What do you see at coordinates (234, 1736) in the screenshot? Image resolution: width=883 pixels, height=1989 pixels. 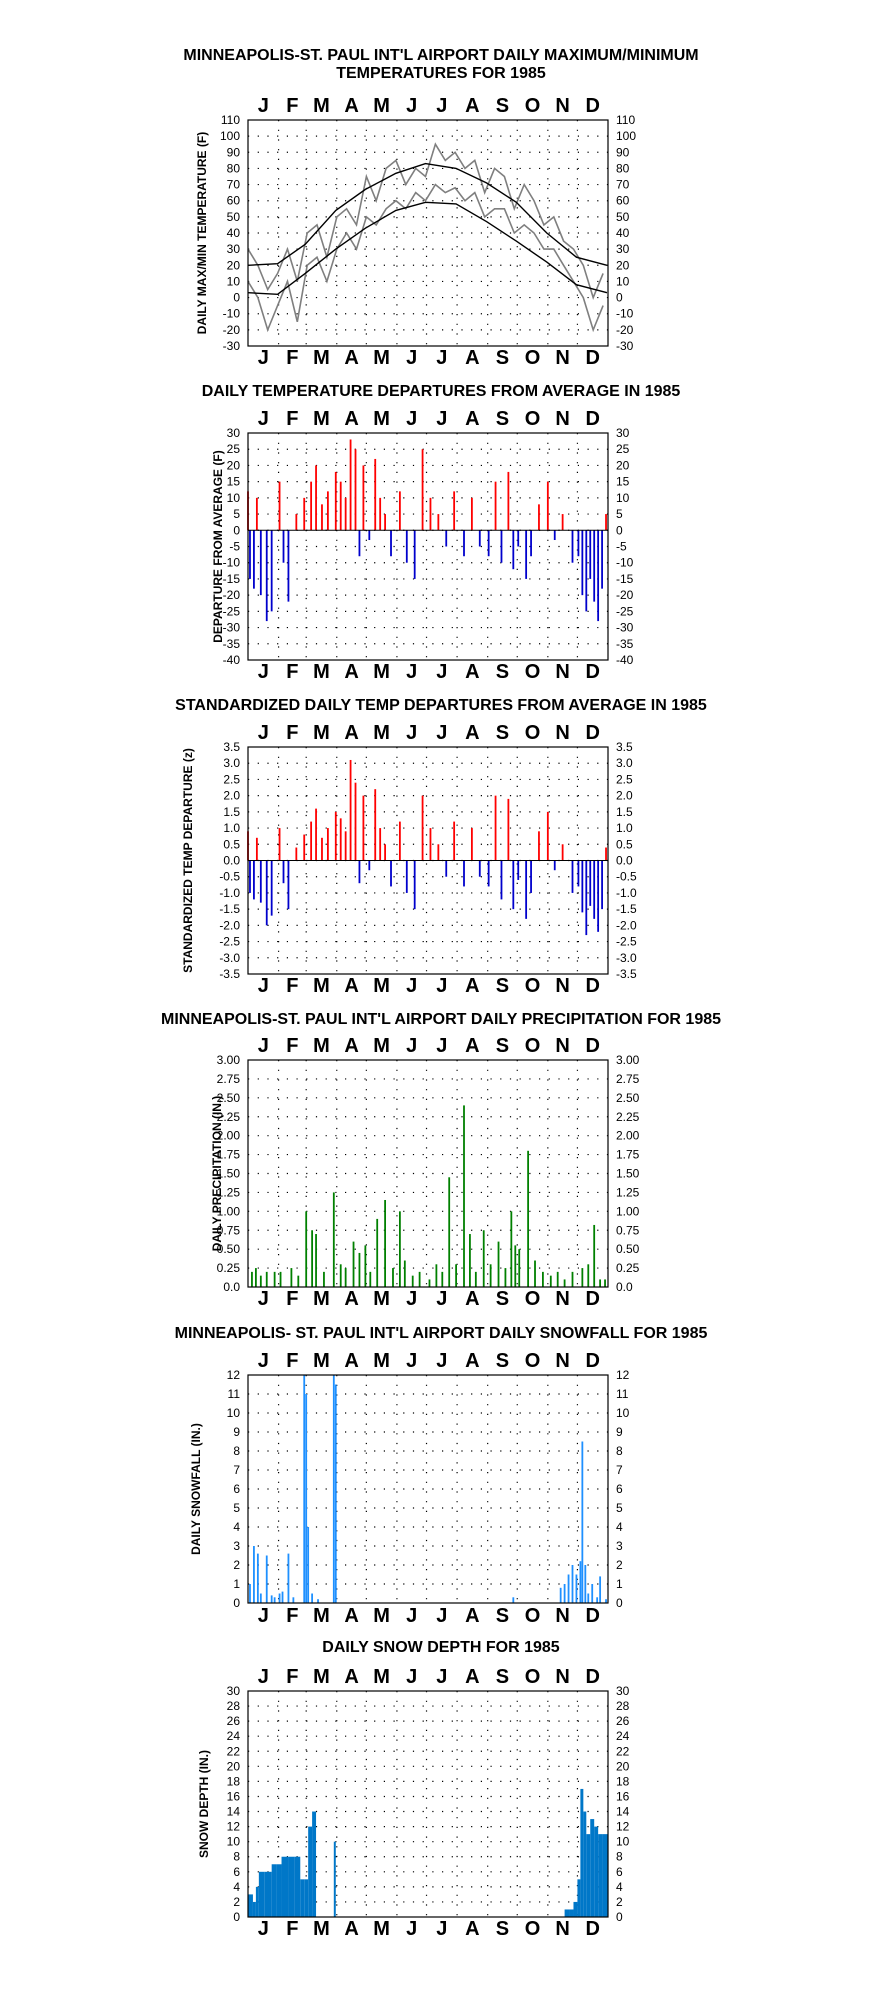 I see `y-tick-label-left: 24` at bounding box center [234, 1736].